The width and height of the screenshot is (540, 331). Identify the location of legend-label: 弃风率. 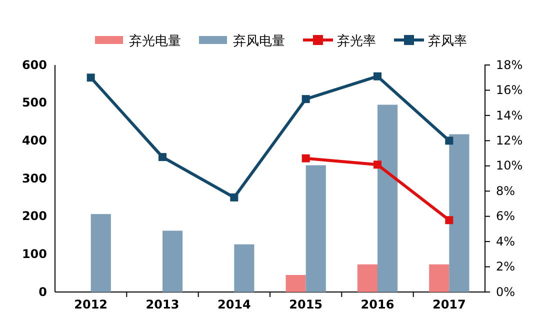
(447, 41).